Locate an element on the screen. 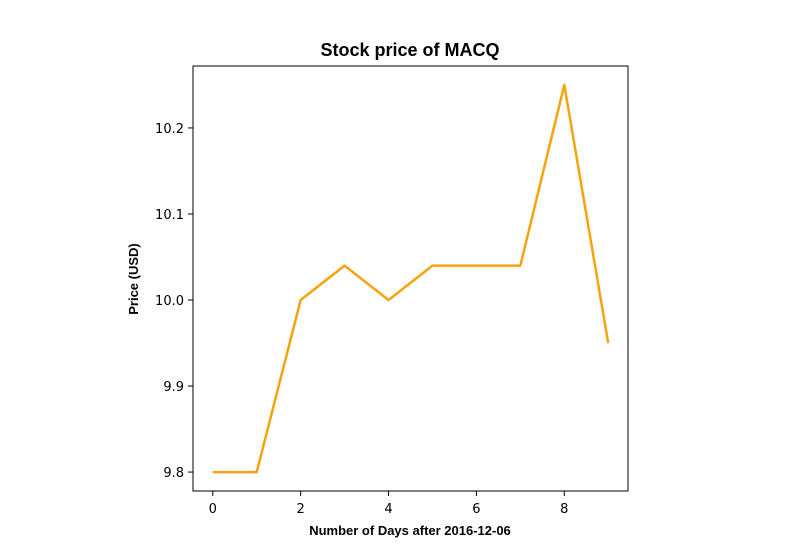 This screenshot has height=550, width=800. x-tick-label: 4 is located at coordinates (388, 509).